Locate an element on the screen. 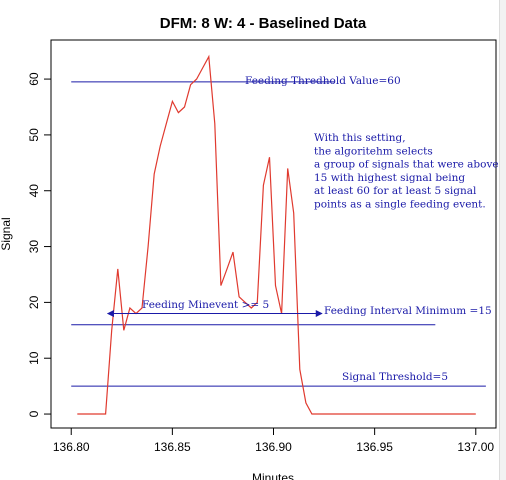 Image resolution: width=506 pixels, height=480 pixels. threshold-label-1: Feeding Interval Minimum =15 is located at coordinates (408, 311).